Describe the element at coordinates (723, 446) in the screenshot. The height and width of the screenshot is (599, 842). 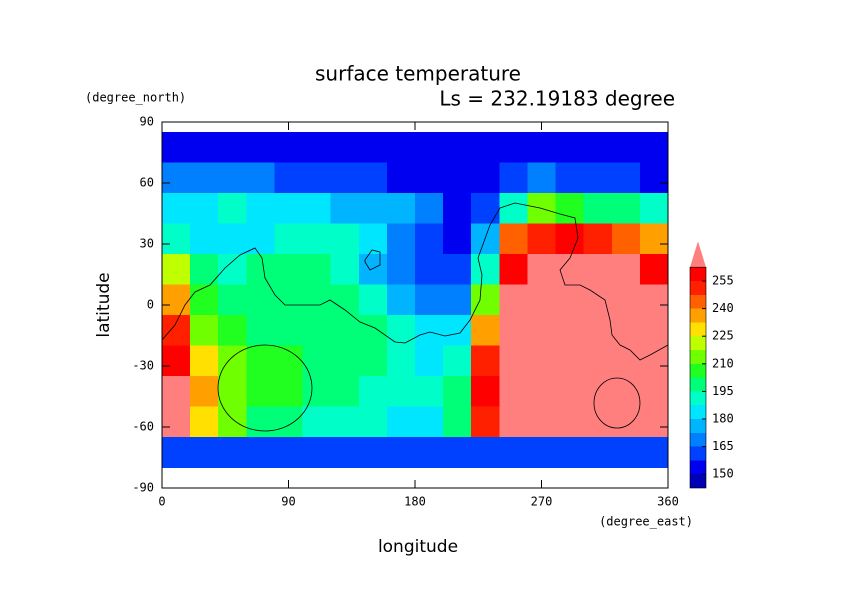
I see `colorbar-tick-label: 165` at that location.